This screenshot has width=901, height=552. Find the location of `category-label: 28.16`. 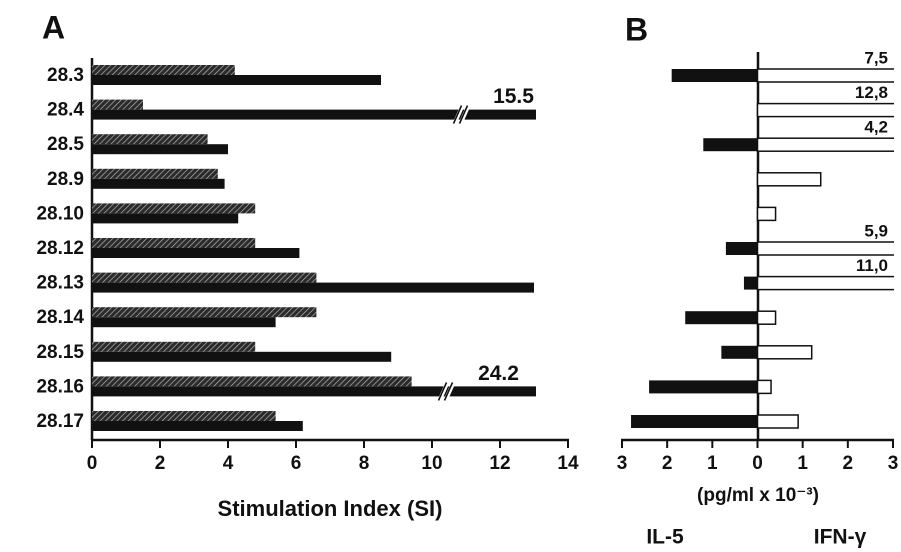

category-label: 28.16 is located at coordinates (60, 386).